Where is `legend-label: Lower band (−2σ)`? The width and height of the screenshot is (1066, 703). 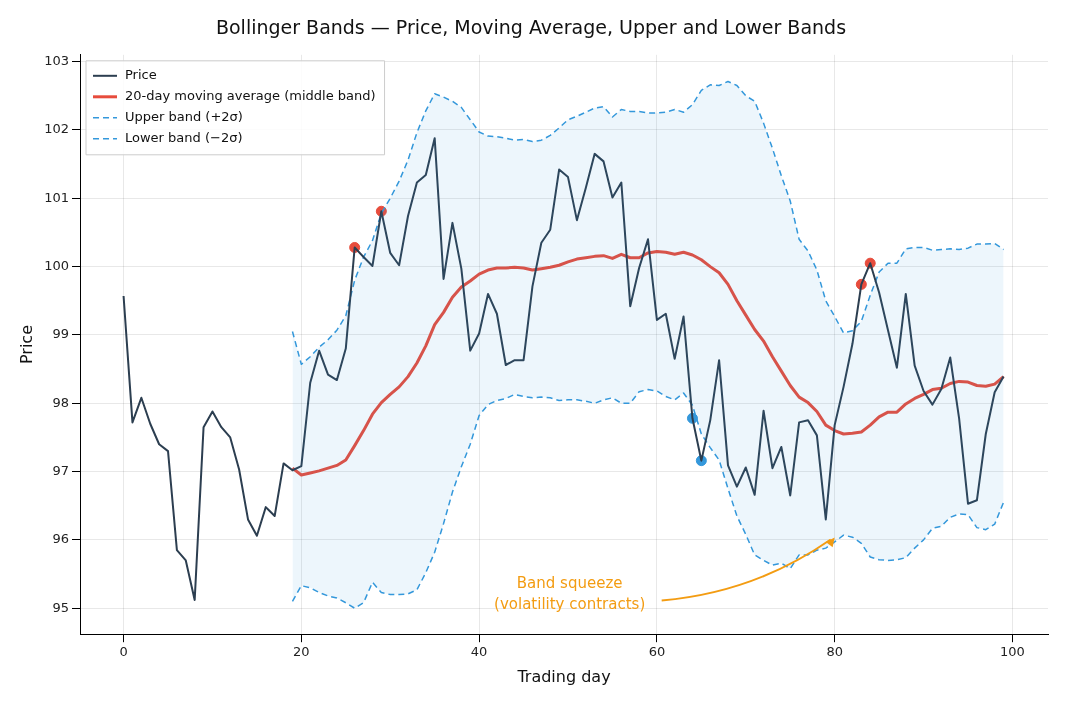 legend-label: Lower band (−2σ) is located at coordinates (184, 138).